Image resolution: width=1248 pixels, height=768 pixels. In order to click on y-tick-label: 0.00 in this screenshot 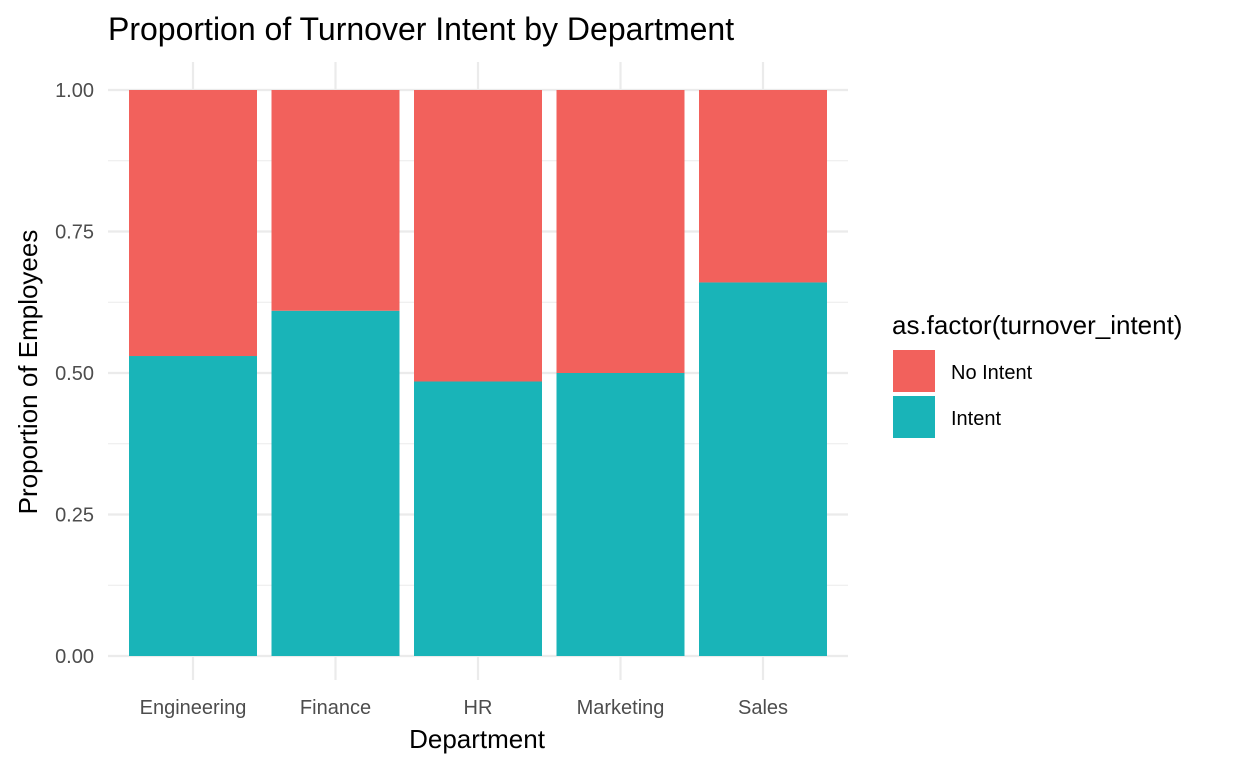, I will do `click(74, 657)`.